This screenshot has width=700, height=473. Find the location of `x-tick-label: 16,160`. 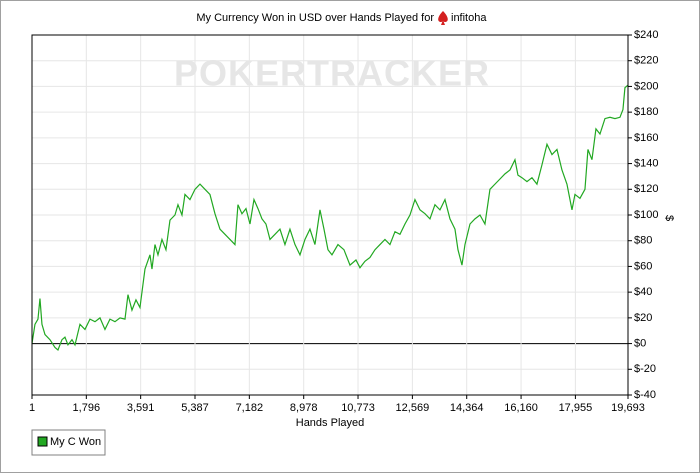

x-tick-label: 16,160 is located at coordinates (521, 408).